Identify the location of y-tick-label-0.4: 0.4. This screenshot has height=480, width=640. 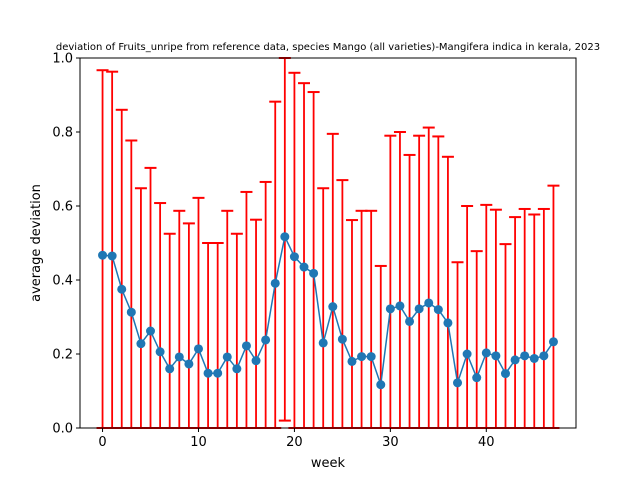
(62, 281).